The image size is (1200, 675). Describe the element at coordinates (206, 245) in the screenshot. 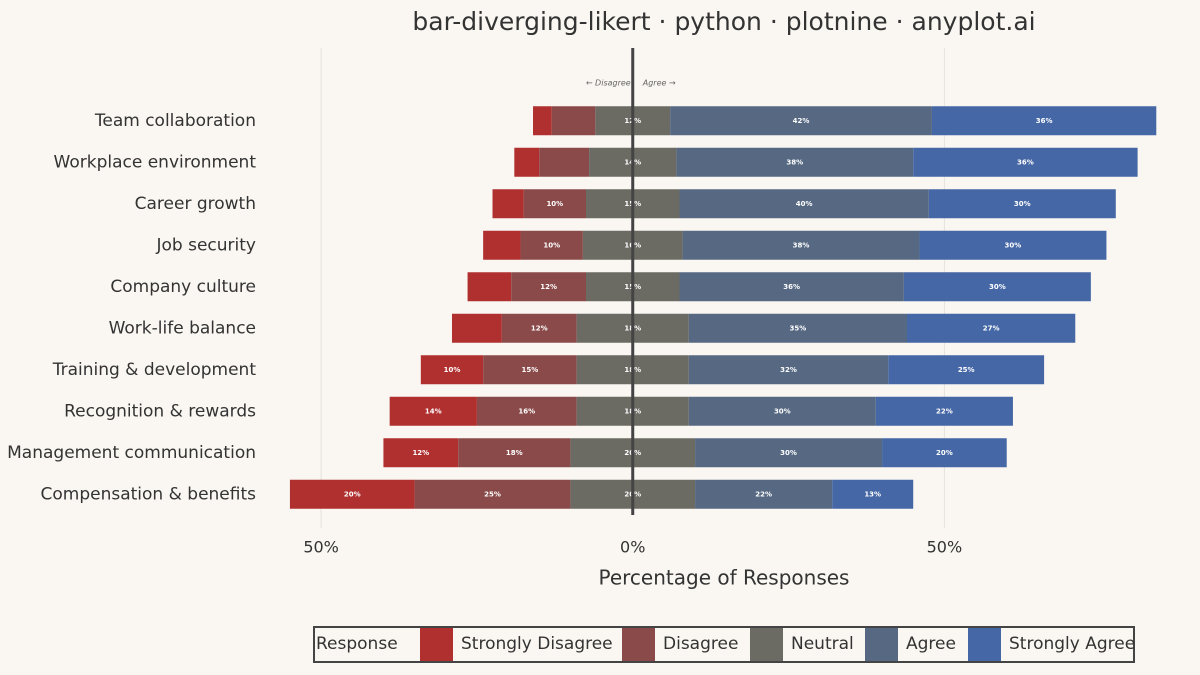

I see `y-tick-label: Job security` at that location.